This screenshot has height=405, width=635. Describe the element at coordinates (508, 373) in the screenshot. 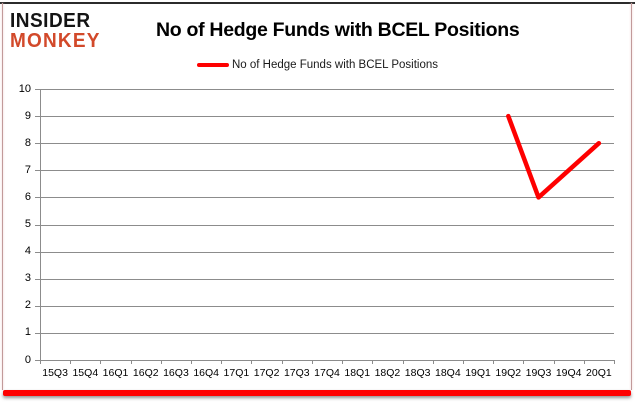

I see `x-tick-label: 19Q2` at that location.